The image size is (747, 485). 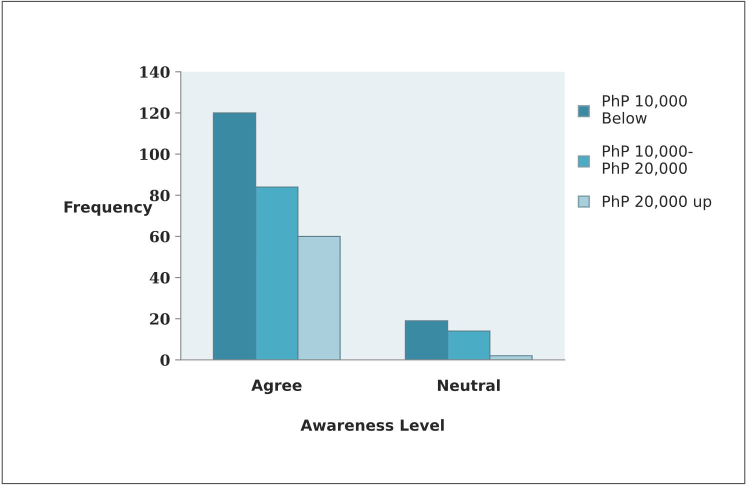 I want to click on x-tick-label: Agree, so click(x=276, y=387).